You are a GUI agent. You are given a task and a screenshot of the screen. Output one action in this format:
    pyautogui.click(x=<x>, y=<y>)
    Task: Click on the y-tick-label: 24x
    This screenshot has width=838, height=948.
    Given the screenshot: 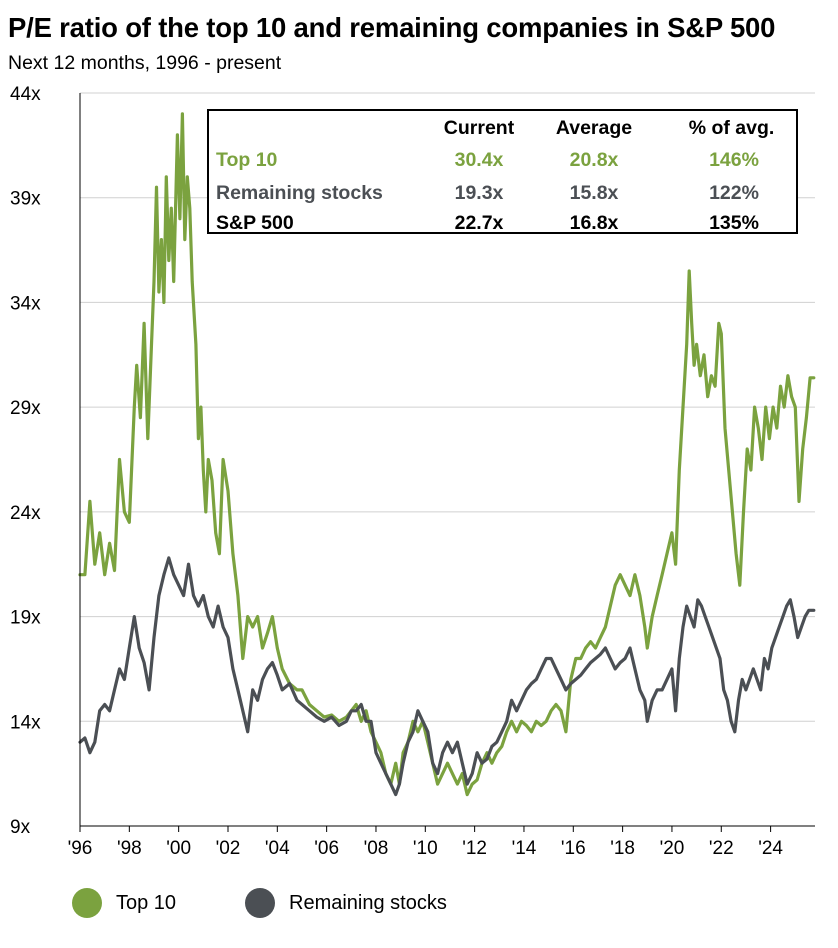 What is the action you would take?
    pyautogui.click(x=25, y=513)
    